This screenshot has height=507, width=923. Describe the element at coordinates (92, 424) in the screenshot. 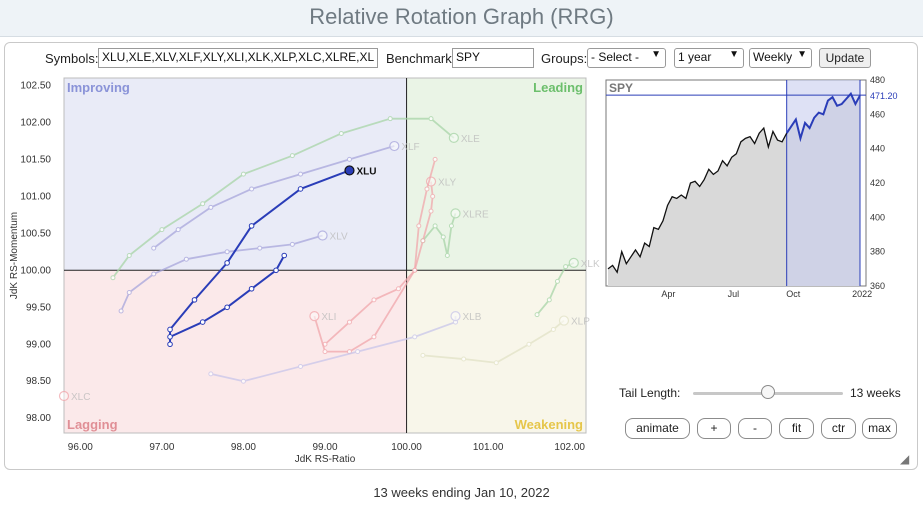

I see `quadrant-label-lagging: Lagging` at that location.